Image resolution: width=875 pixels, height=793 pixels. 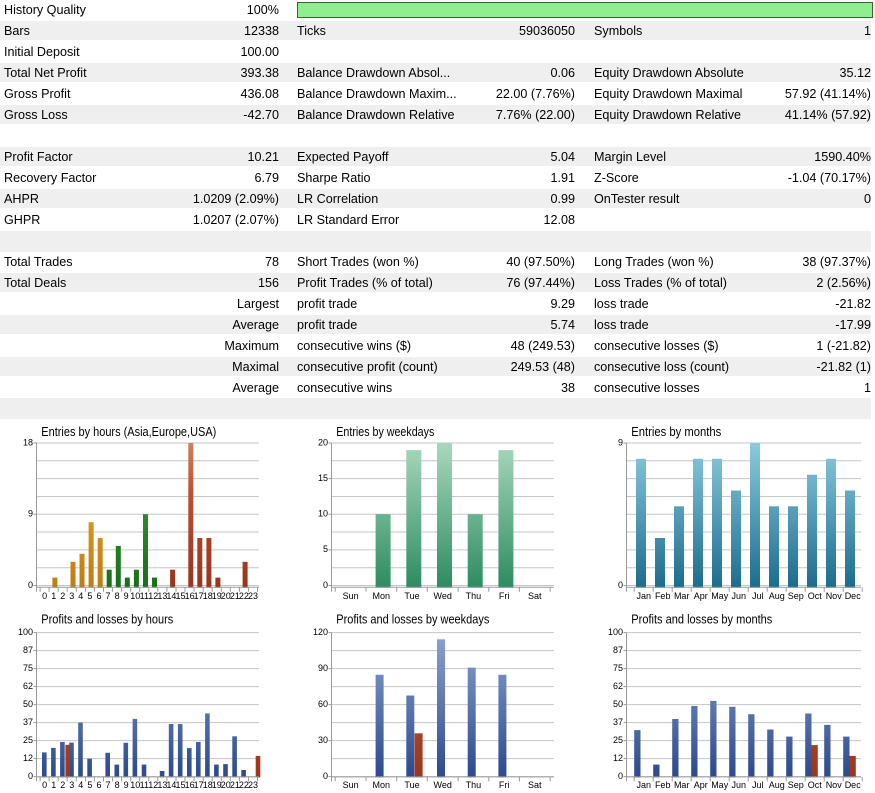 I want to click on svg-text: Wed, so click(x=443, y=785).